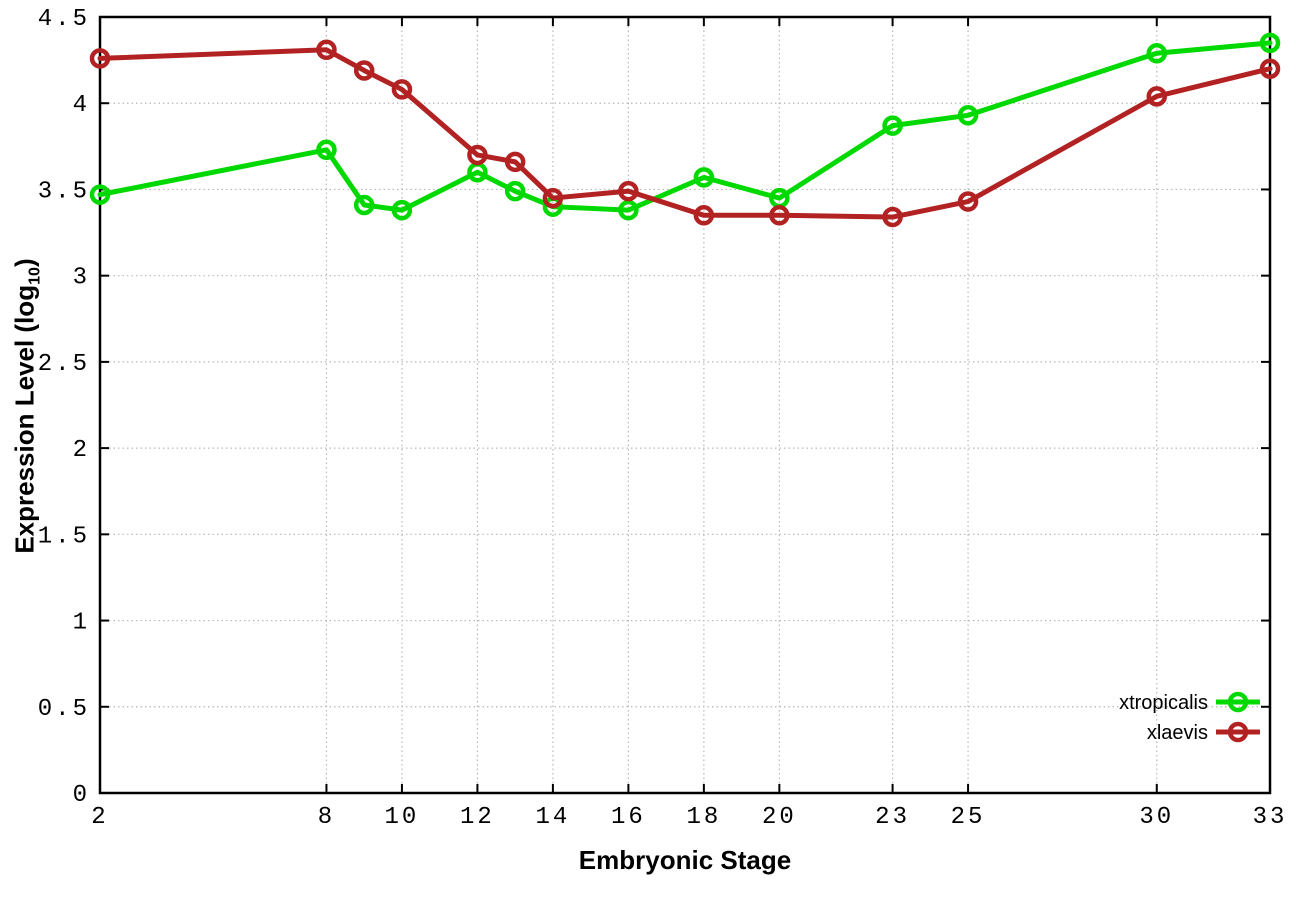 The width and height of the screenshot is (1296, 907). What do you see at coordinates (81, 105) in the screenshot?
I see `y-tick-label: 4` at bounding box center [81, 105].